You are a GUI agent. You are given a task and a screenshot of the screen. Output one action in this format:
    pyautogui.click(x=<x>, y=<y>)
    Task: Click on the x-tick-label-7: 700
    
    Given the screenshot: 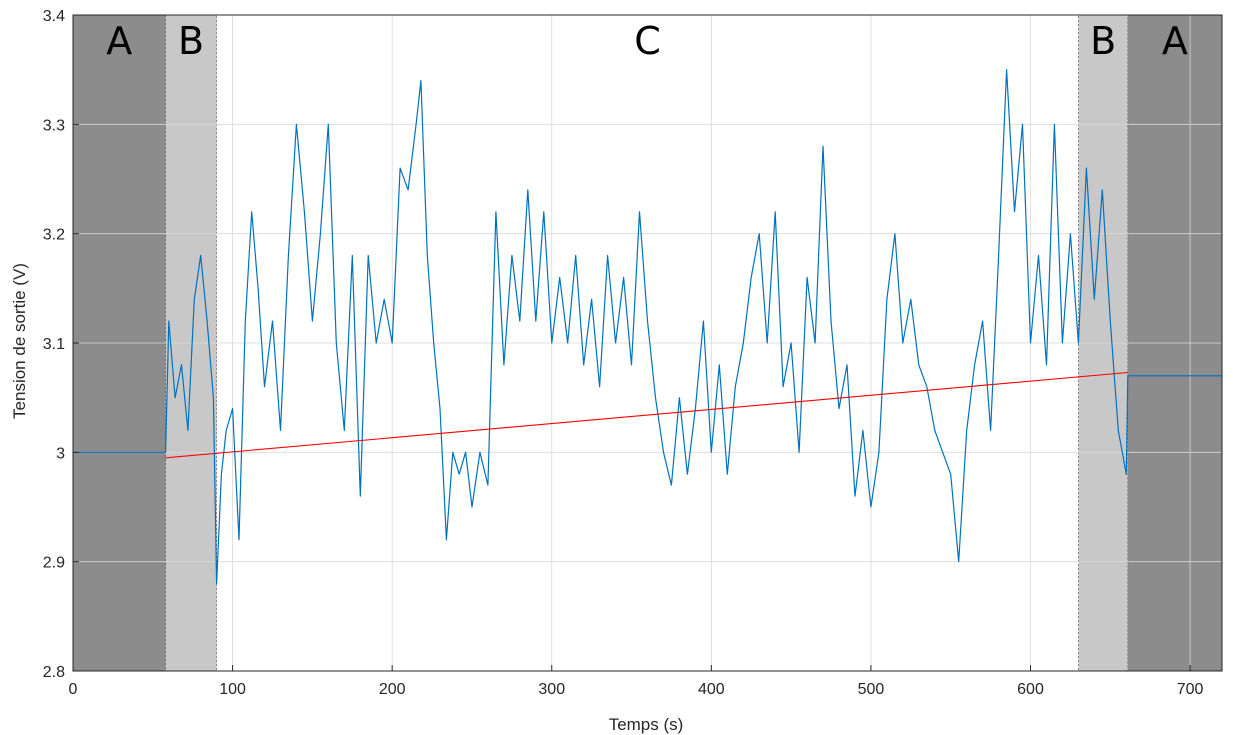 What is the action you would take?
    pyautogui.click(x=1190, y=689)
    